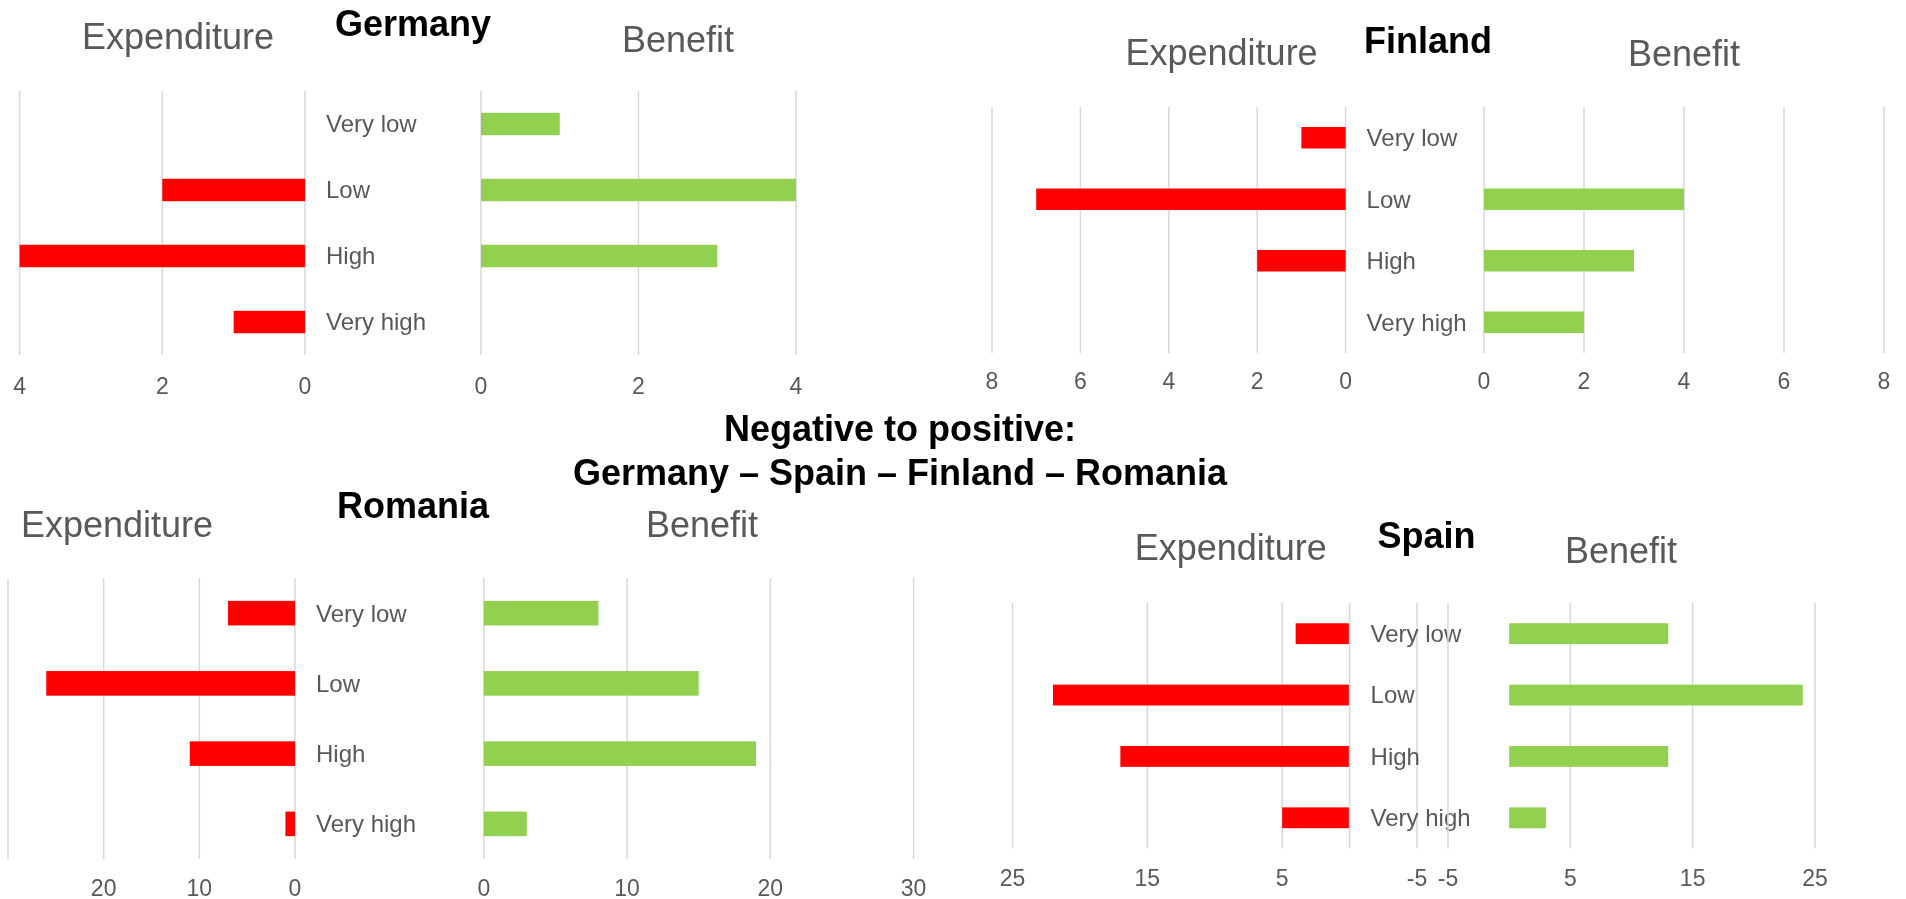  Describe the element at coordinates (1426, 535) in the screenshot. I see `chart-title: Spain` at that location.